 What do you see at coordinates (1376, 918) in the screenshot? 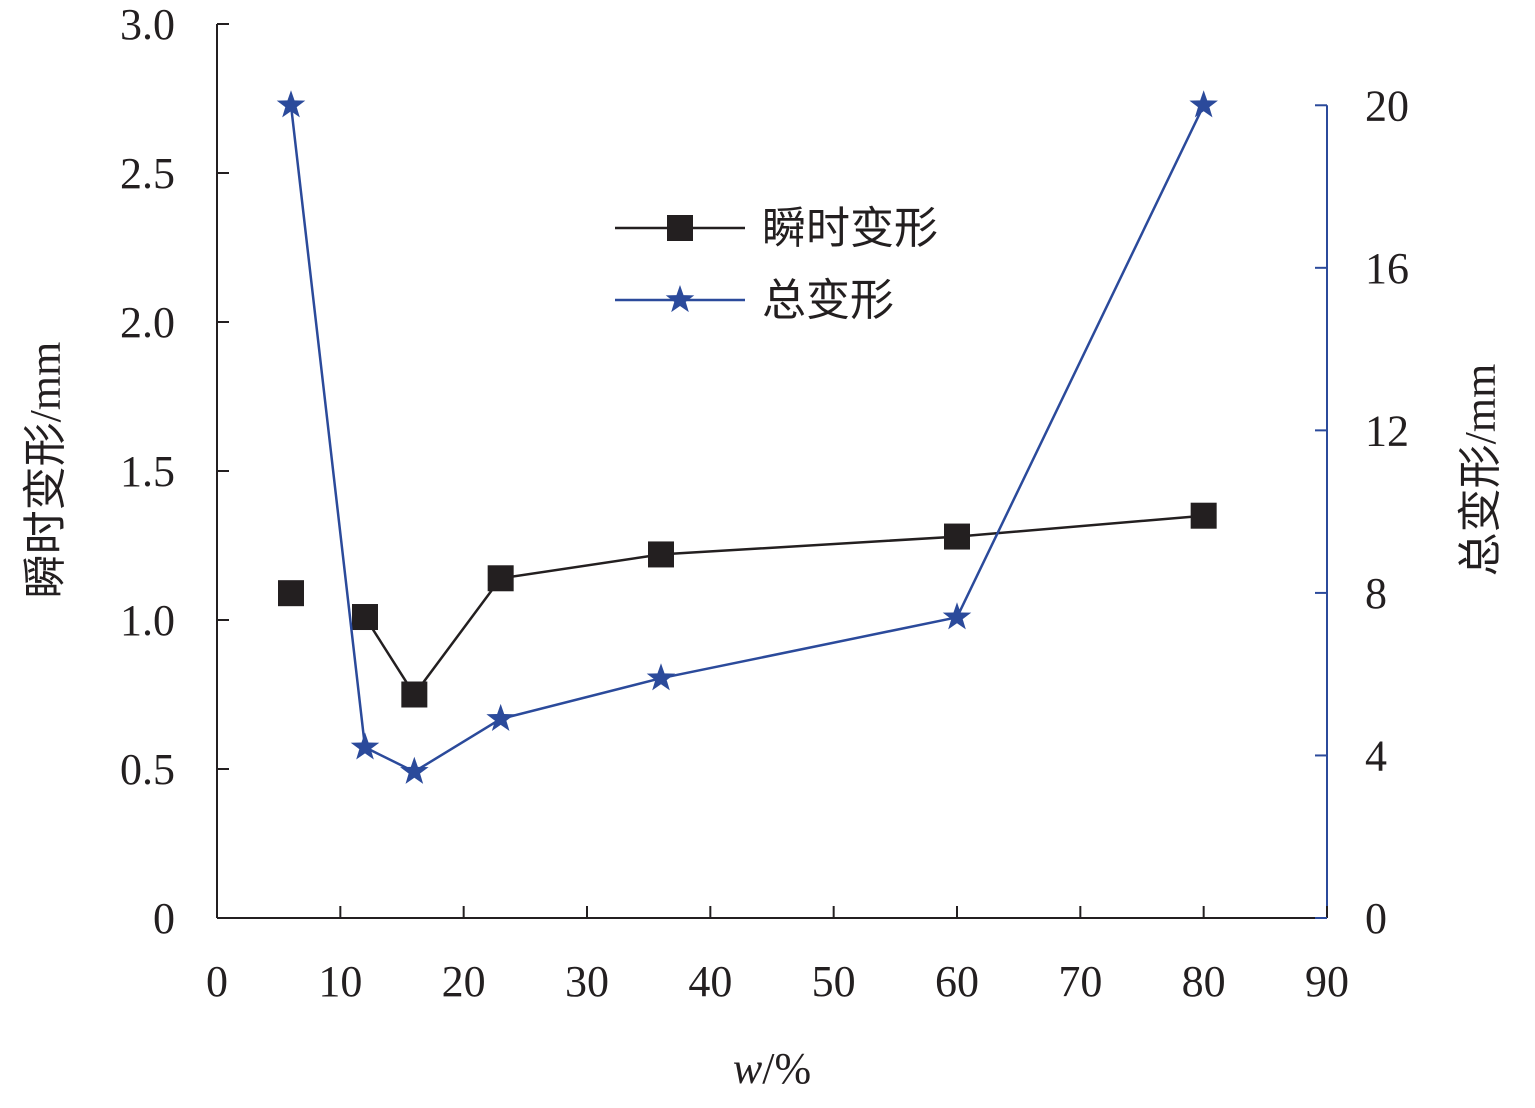
I see `y-right-tick-label: 0` at bounding box center [1376, 918].